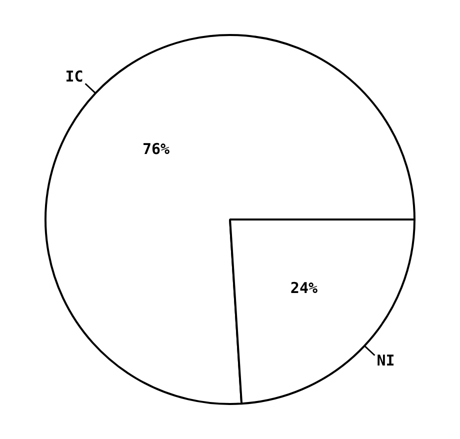 The height and width of the screenshot is (439, 460). I want to click on slice-label: IC, so click(74, 77).